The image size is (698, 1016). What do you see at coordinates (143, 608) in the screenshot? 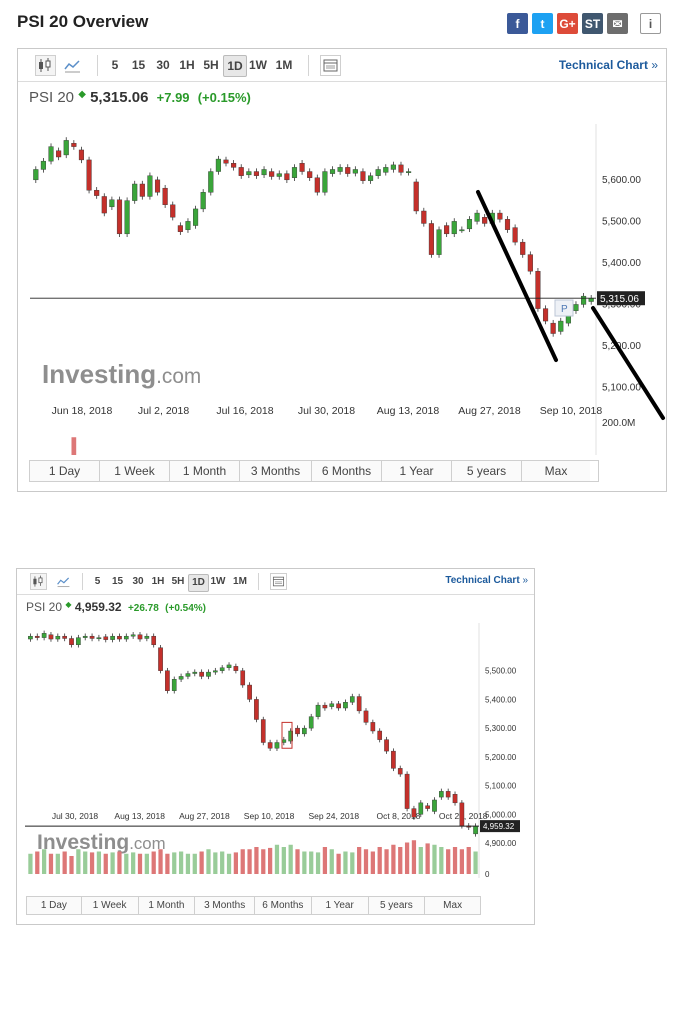
I see `price-change: +26.78` at bounding box center [143, 608].